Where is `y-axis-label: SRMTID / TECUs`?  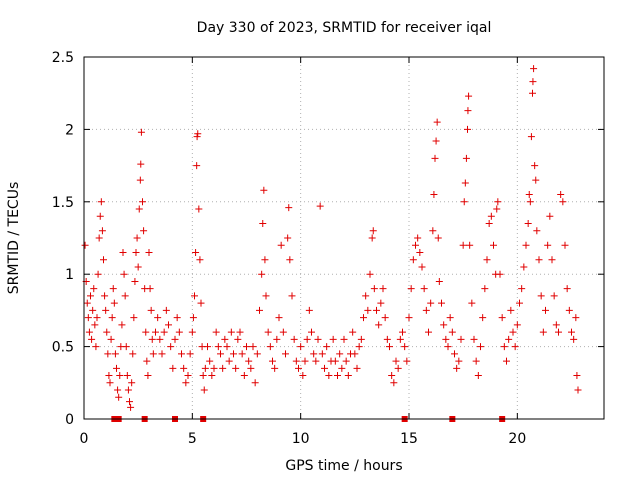 y-axis-label: SRMTID / TECUs is located at coordinates (14, 238).